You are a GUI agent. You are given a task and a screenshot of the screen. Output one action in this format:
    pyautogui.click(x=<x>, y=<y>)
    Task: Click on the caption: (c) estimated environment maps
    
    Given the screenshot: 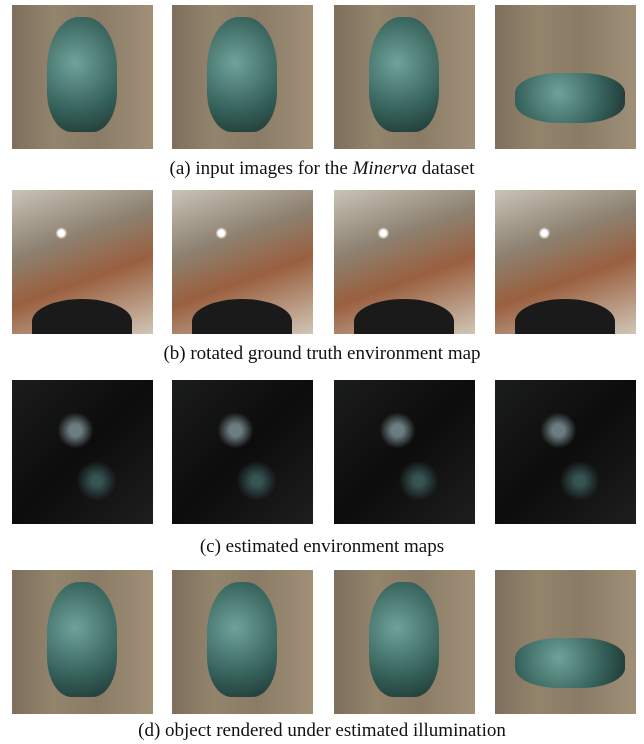 What is the action you would take?
    pyautogui.click(x=322, y=547)
    